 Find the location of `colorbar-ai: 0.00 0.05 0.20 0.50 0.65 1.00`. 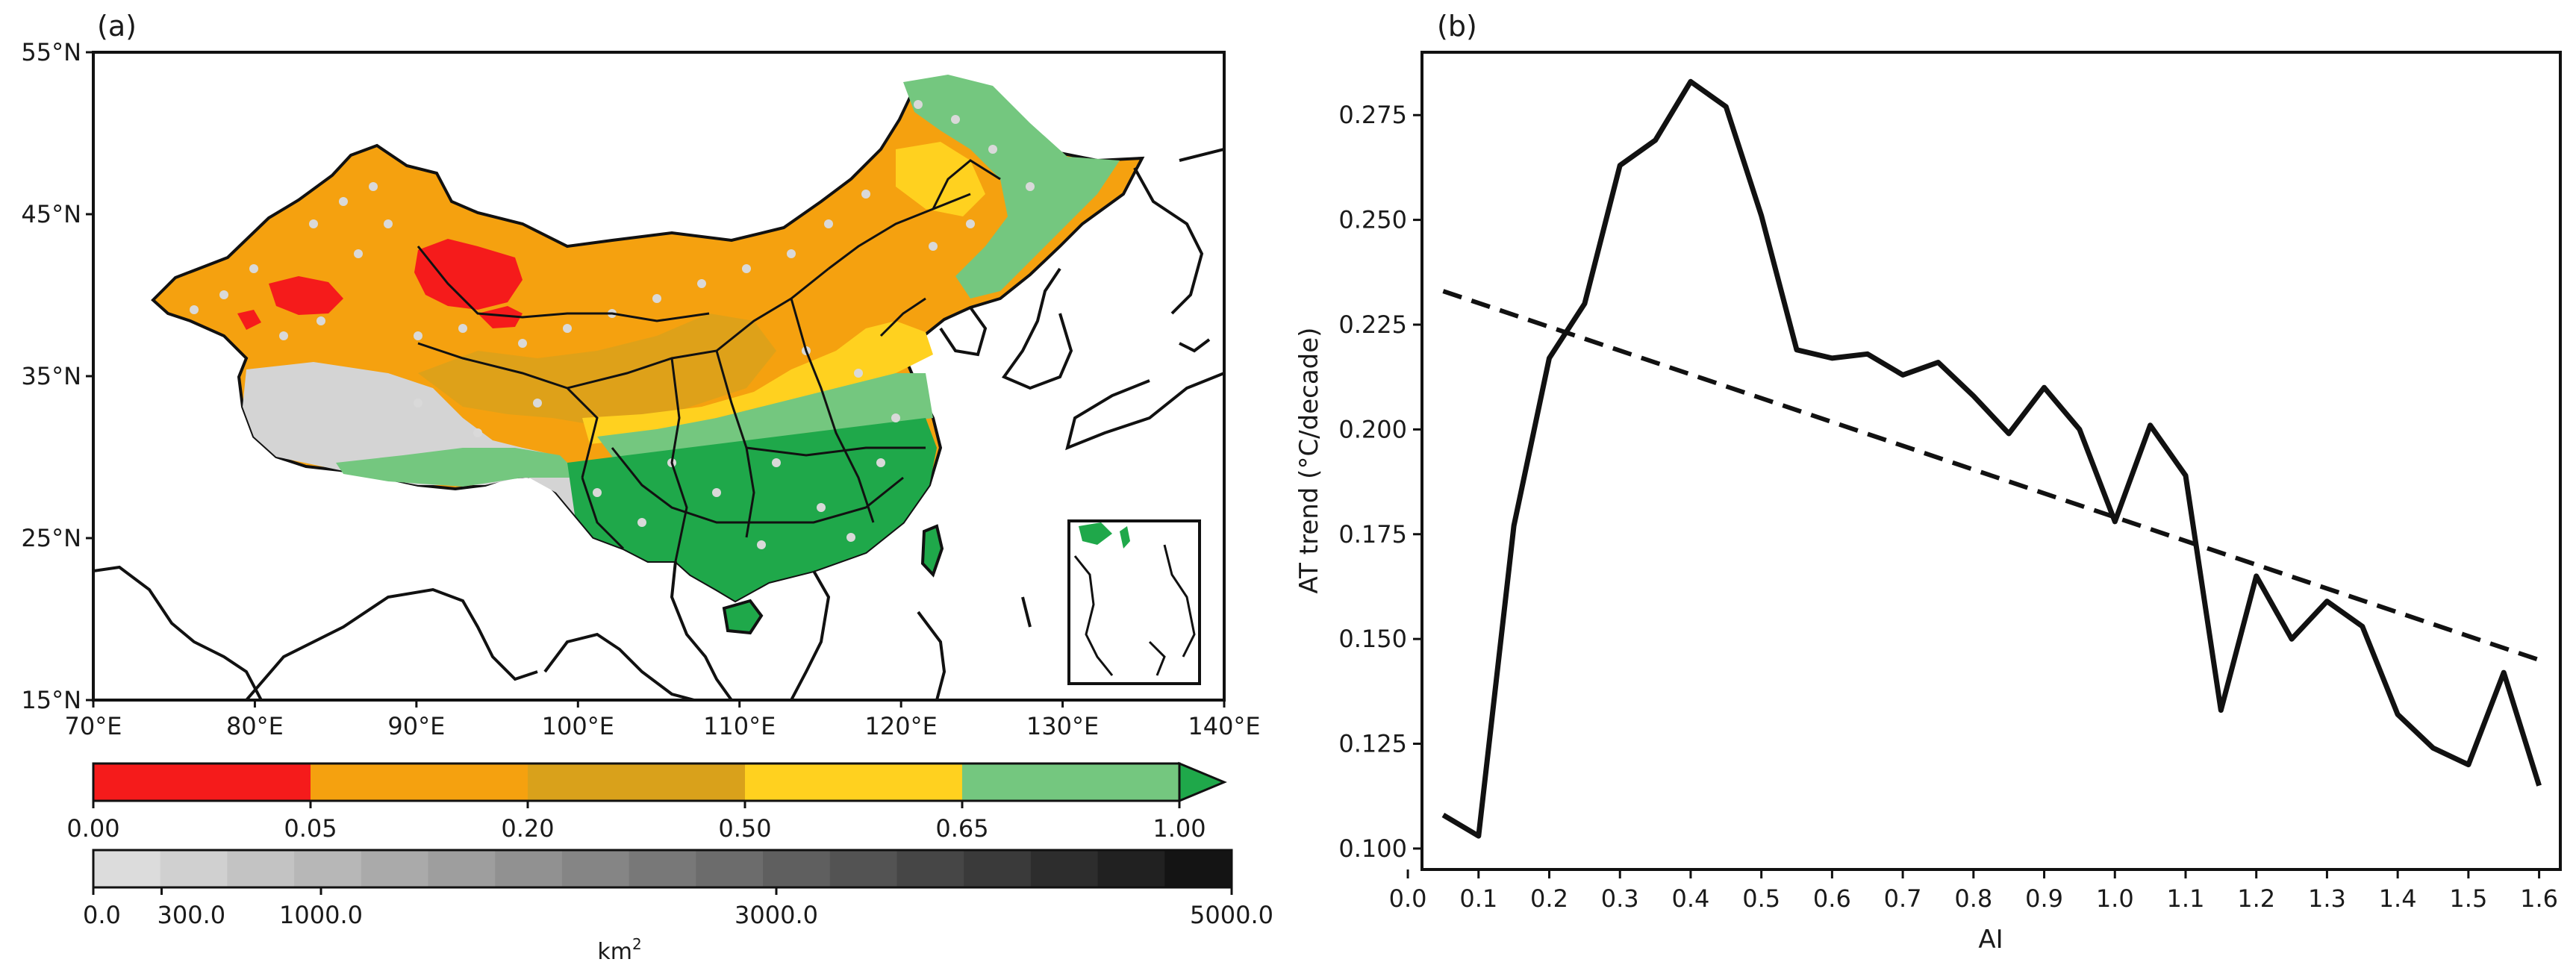

colorbar-ai: 0.00 0.05 0.20 0.50 0.65 1.00 is located at coordinates (646, 802).